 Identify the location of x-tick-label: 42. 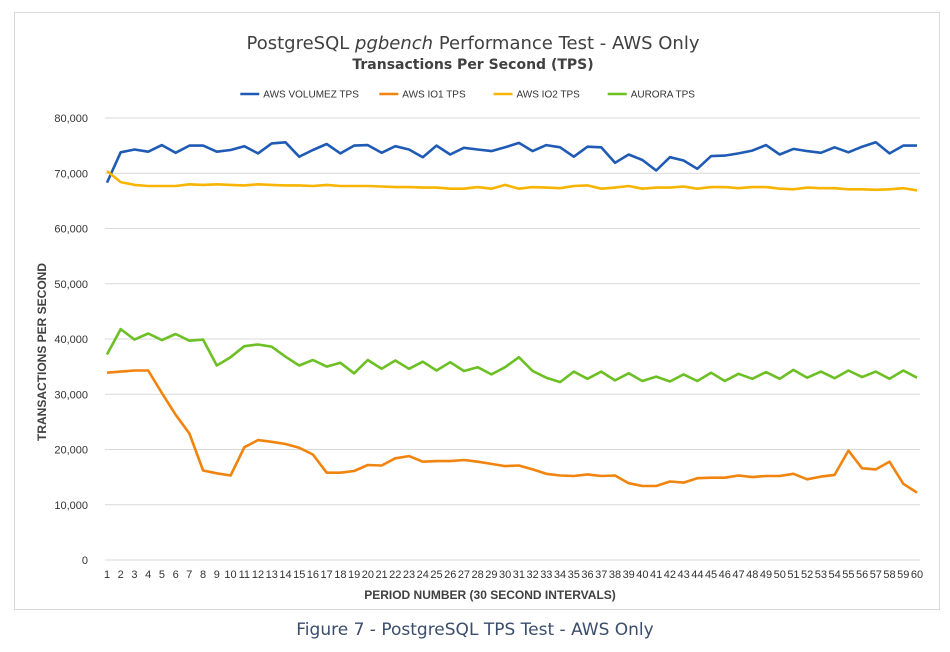
(670, 575).